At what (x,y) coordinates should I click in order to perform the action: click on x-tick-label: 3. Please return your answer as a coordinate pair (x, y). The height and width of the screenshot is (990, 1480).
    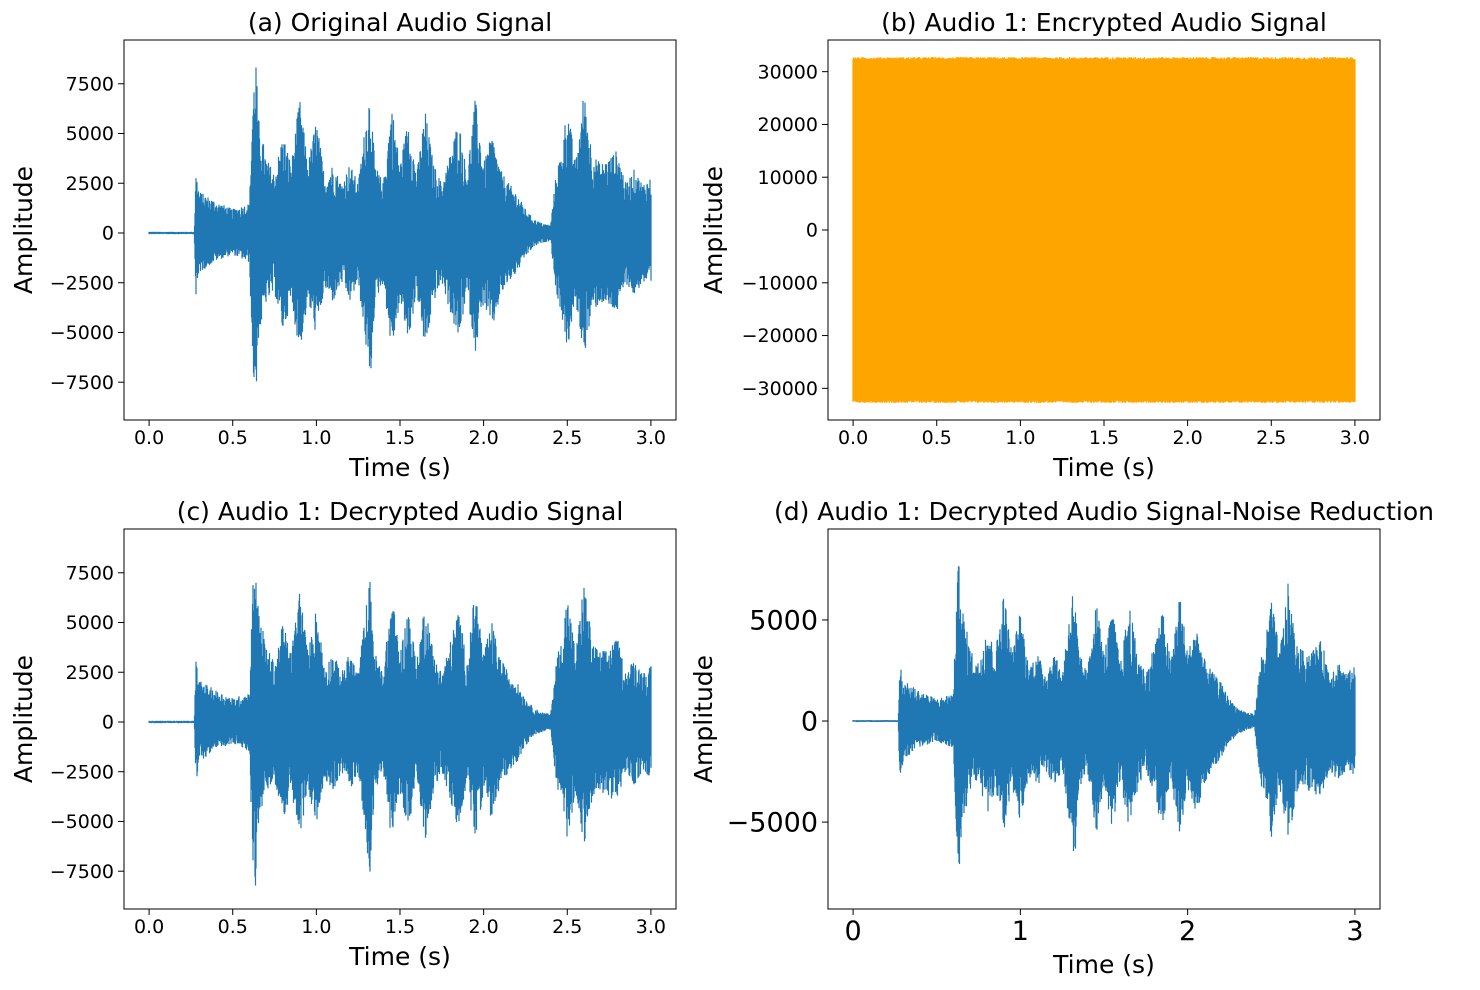
    Looking at the image, I should click on (1354, 931).